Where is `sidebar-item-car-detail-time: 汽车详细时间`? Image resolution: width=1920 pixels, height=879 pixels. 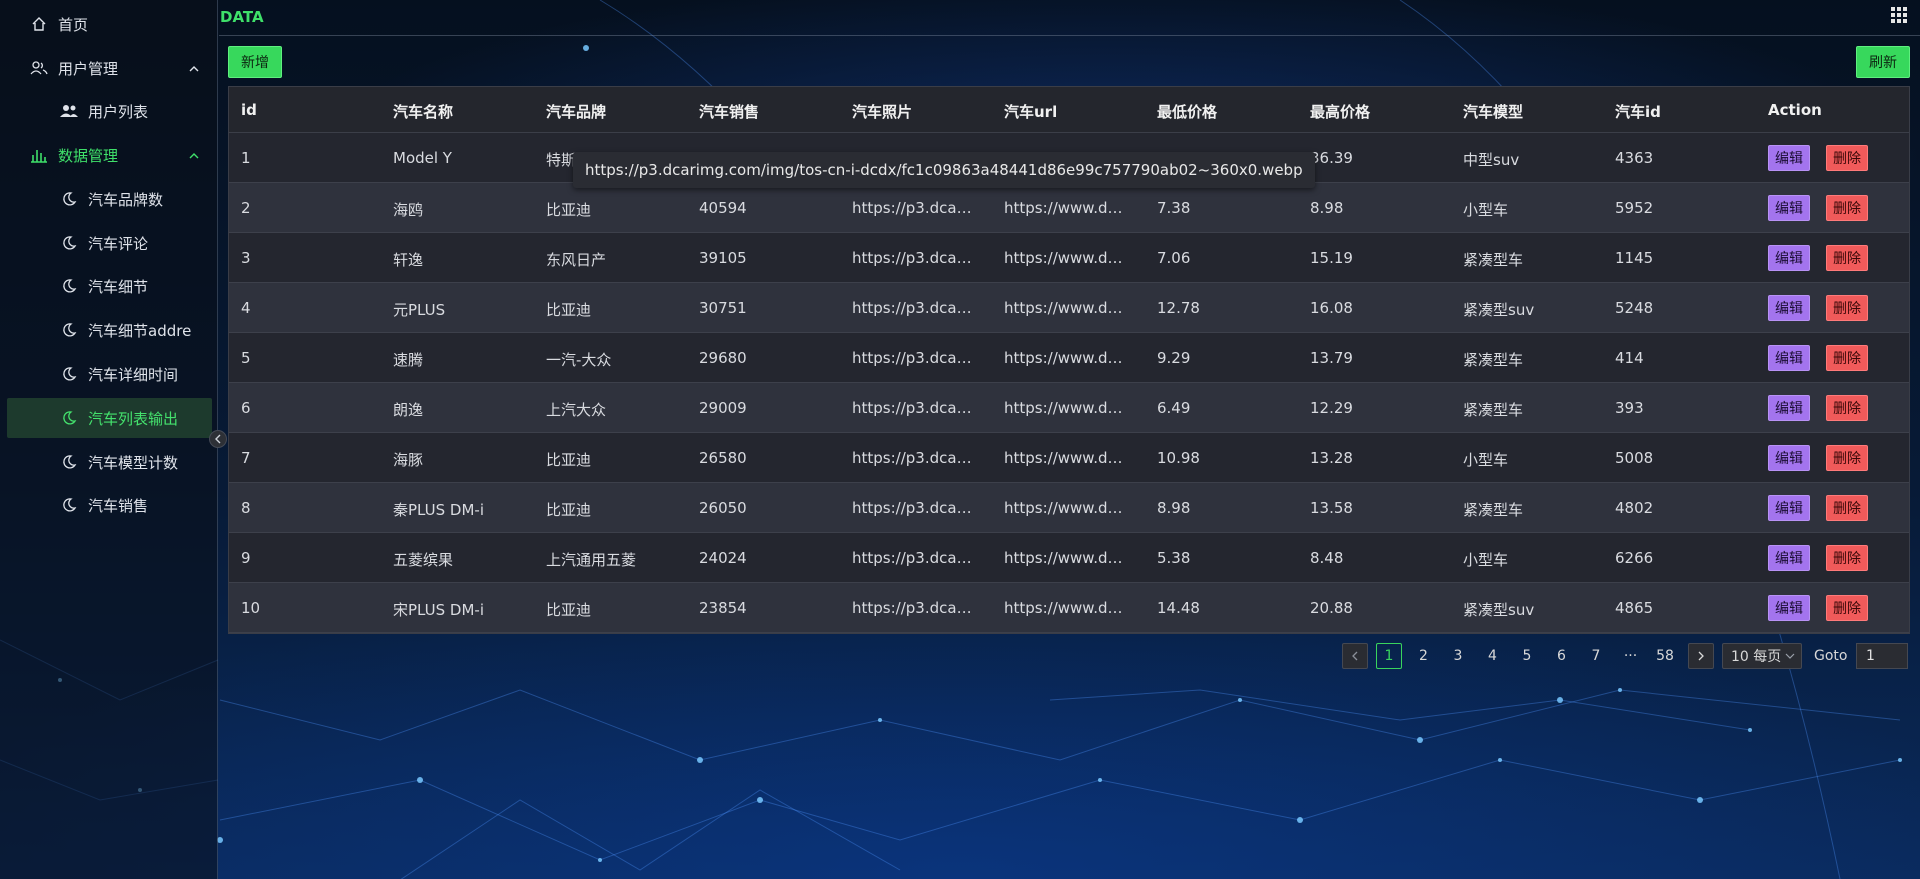
sidebar-item-car-detail-time: 汽车详细时间 is located at coordinates (109, 374).